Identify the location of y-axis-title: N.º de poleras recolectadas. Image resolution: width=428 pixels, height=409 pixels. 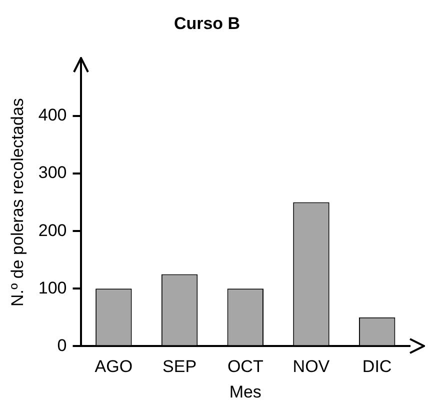
(17, 202).